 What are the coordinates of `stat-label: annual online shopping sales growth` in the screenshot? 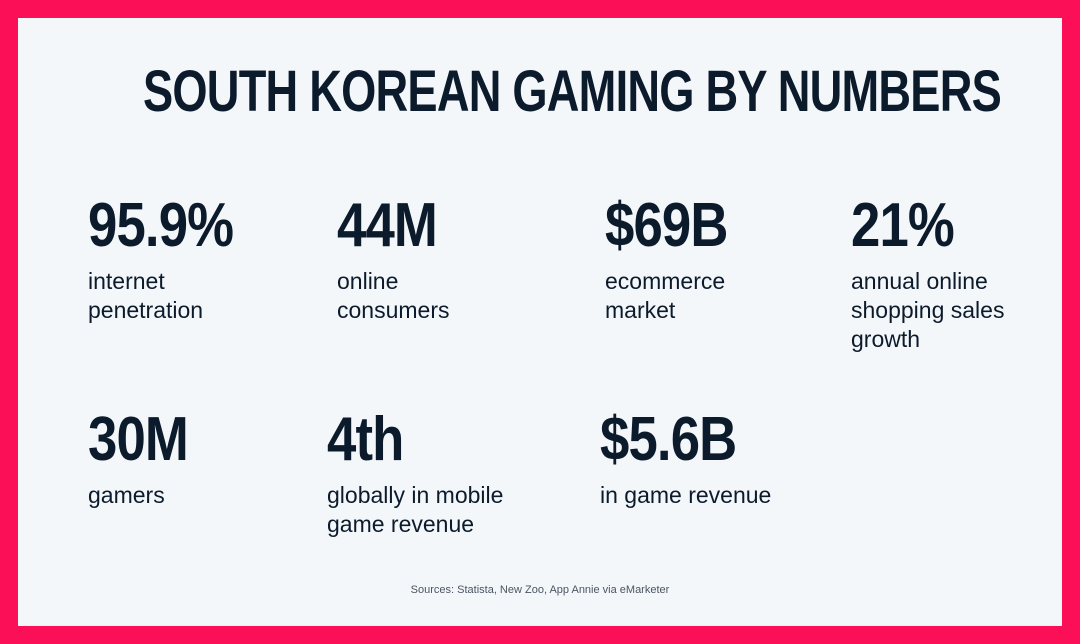 It's located at (927, 310).